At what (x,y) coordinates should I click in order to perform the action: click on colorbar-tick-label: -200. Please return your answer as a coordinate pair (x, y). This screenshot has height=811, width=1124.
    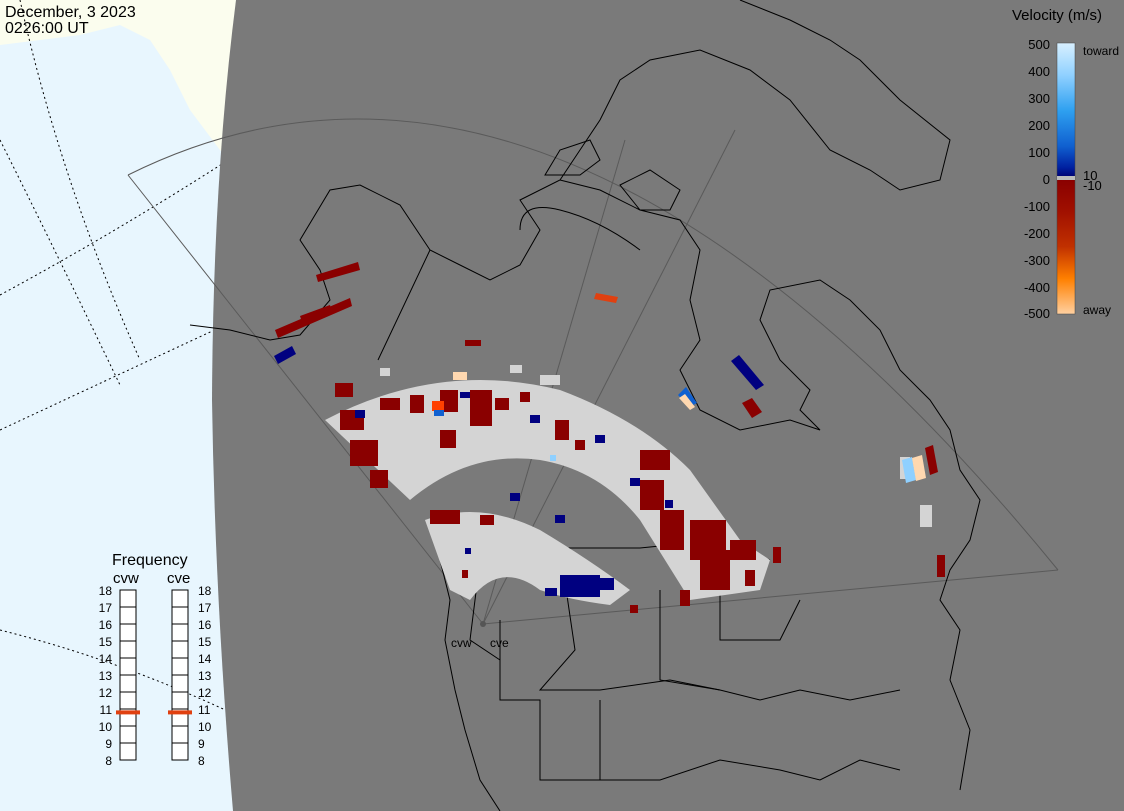
    Looking at the image, I should click on (1037, 233).